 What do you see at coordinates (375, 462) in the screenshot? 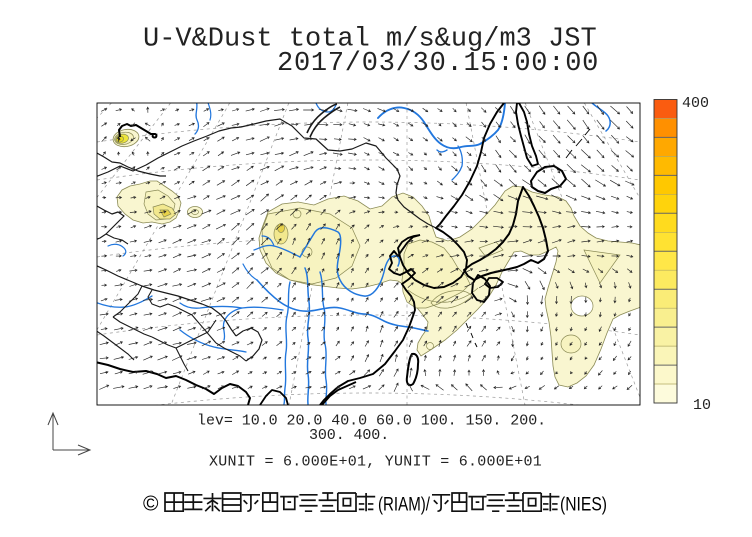
I see `svg-text:XUNIT = 6.000E+01, YUNIT = 6.0: XUNIT = 6.000E+01, YUNIT = 6.000E+01` at bounding box center [375, 462].